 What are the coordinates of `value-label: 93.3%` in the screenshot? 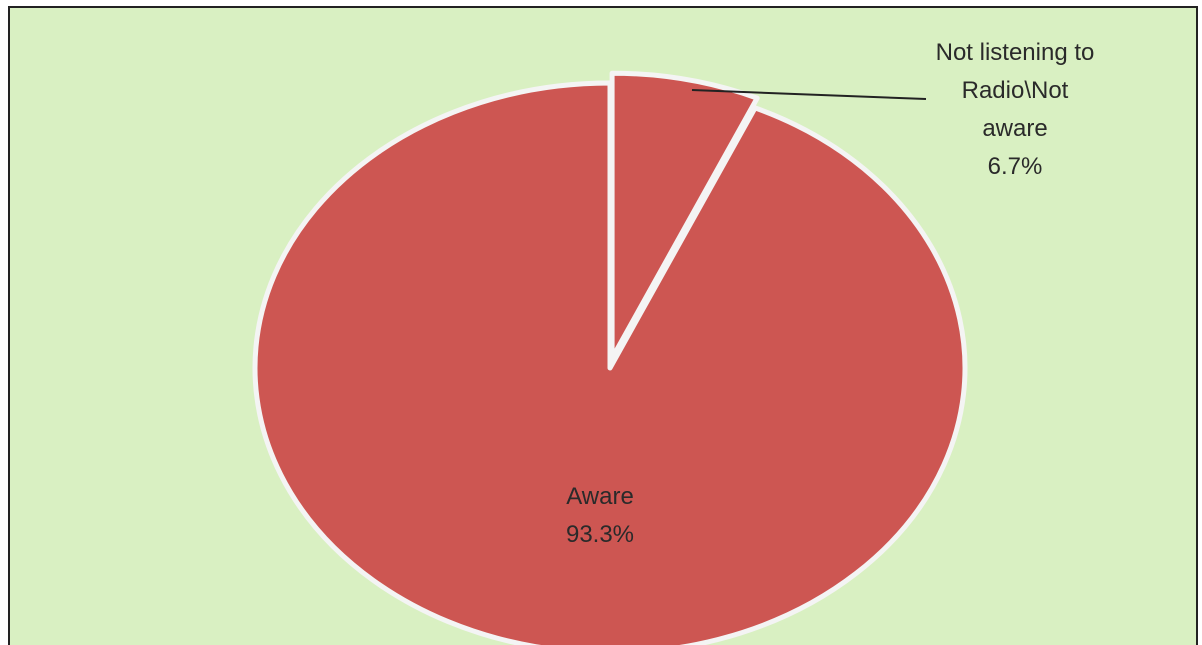 It's located at (600, 534).